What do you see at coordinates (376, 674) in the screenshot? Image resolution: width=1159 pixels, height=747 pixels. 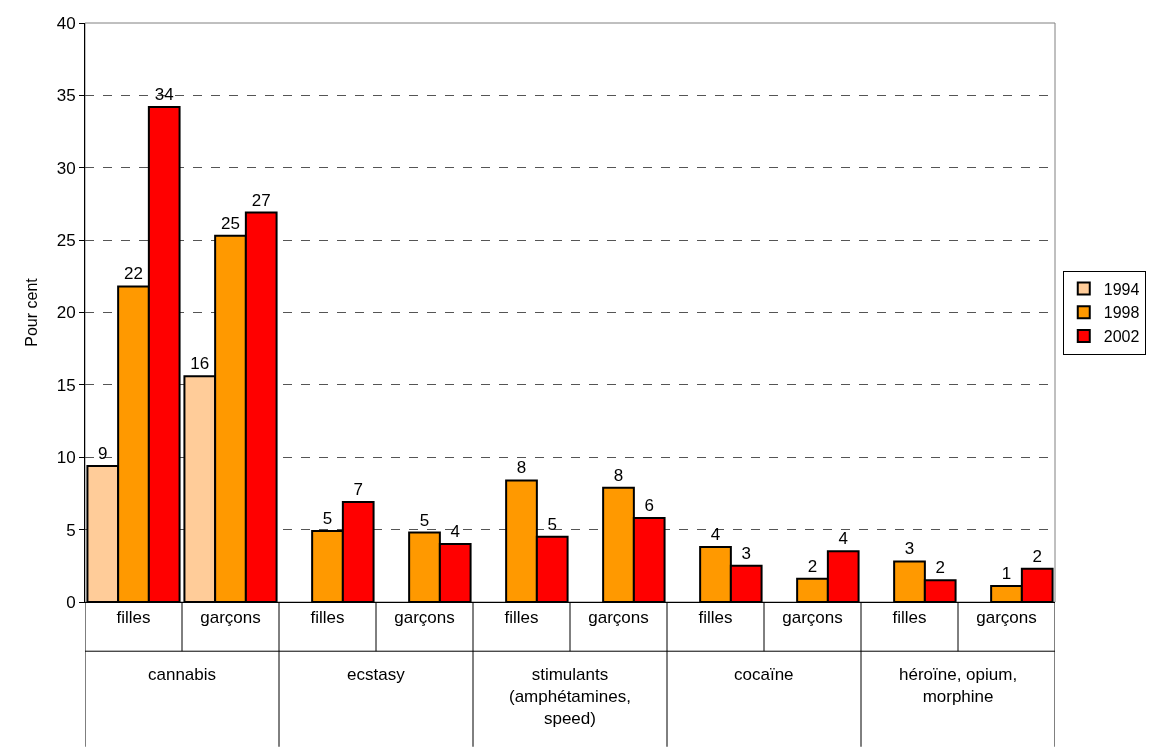 I see `text: ecstasy` at bounding box center [376, 674].